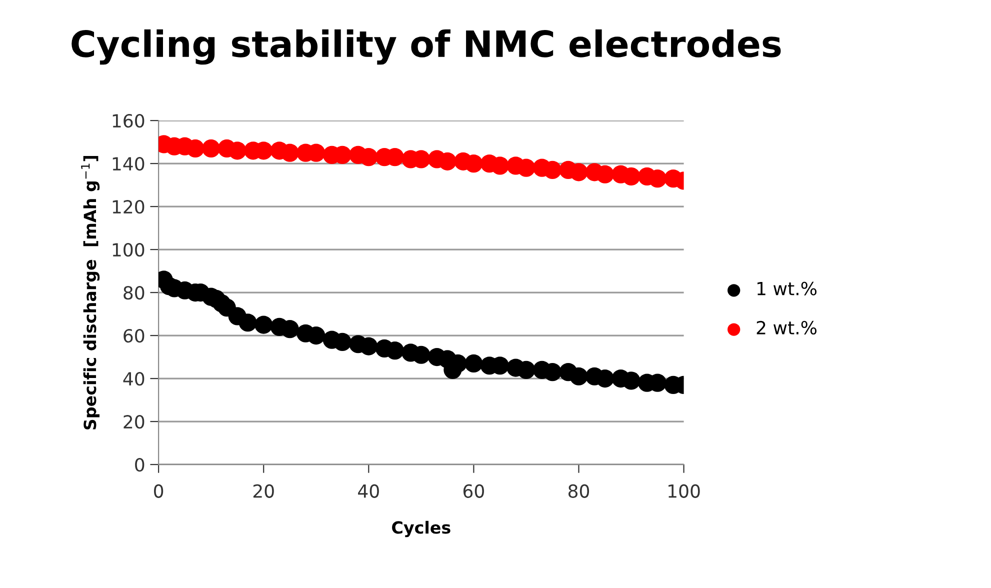  Describe the element at coordinates (473, 491) in the screenshot. I see `x-tick-label: 60` at that location.